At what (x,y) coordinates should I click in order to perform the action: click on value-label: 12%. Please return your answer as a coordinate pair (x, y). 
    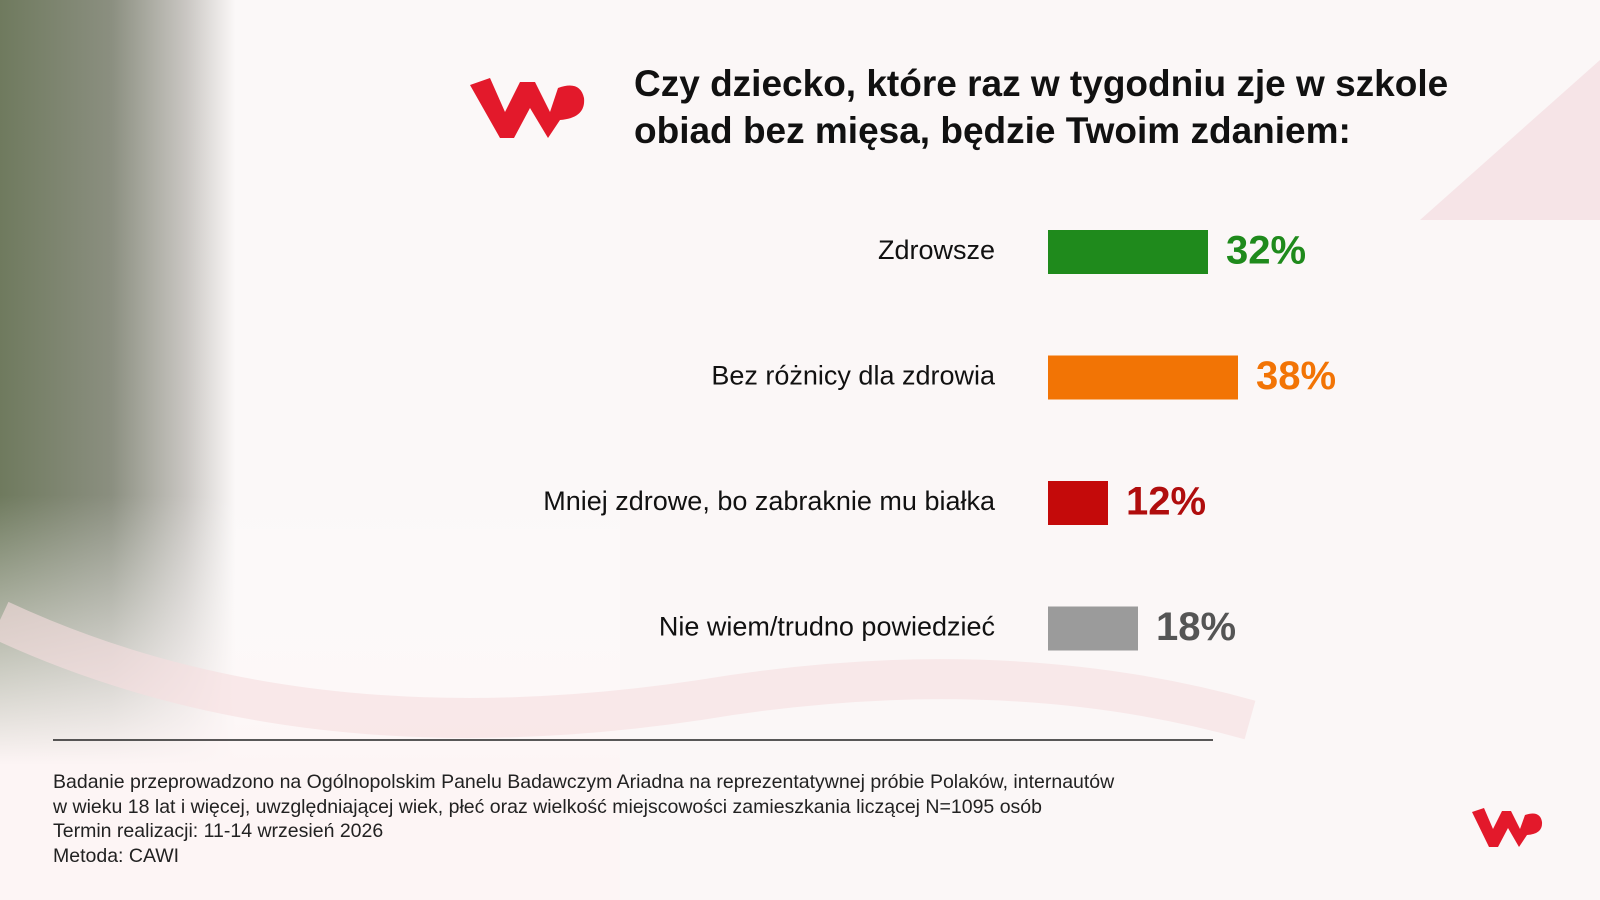
    Looking at the image, I should click on (1166, 502).